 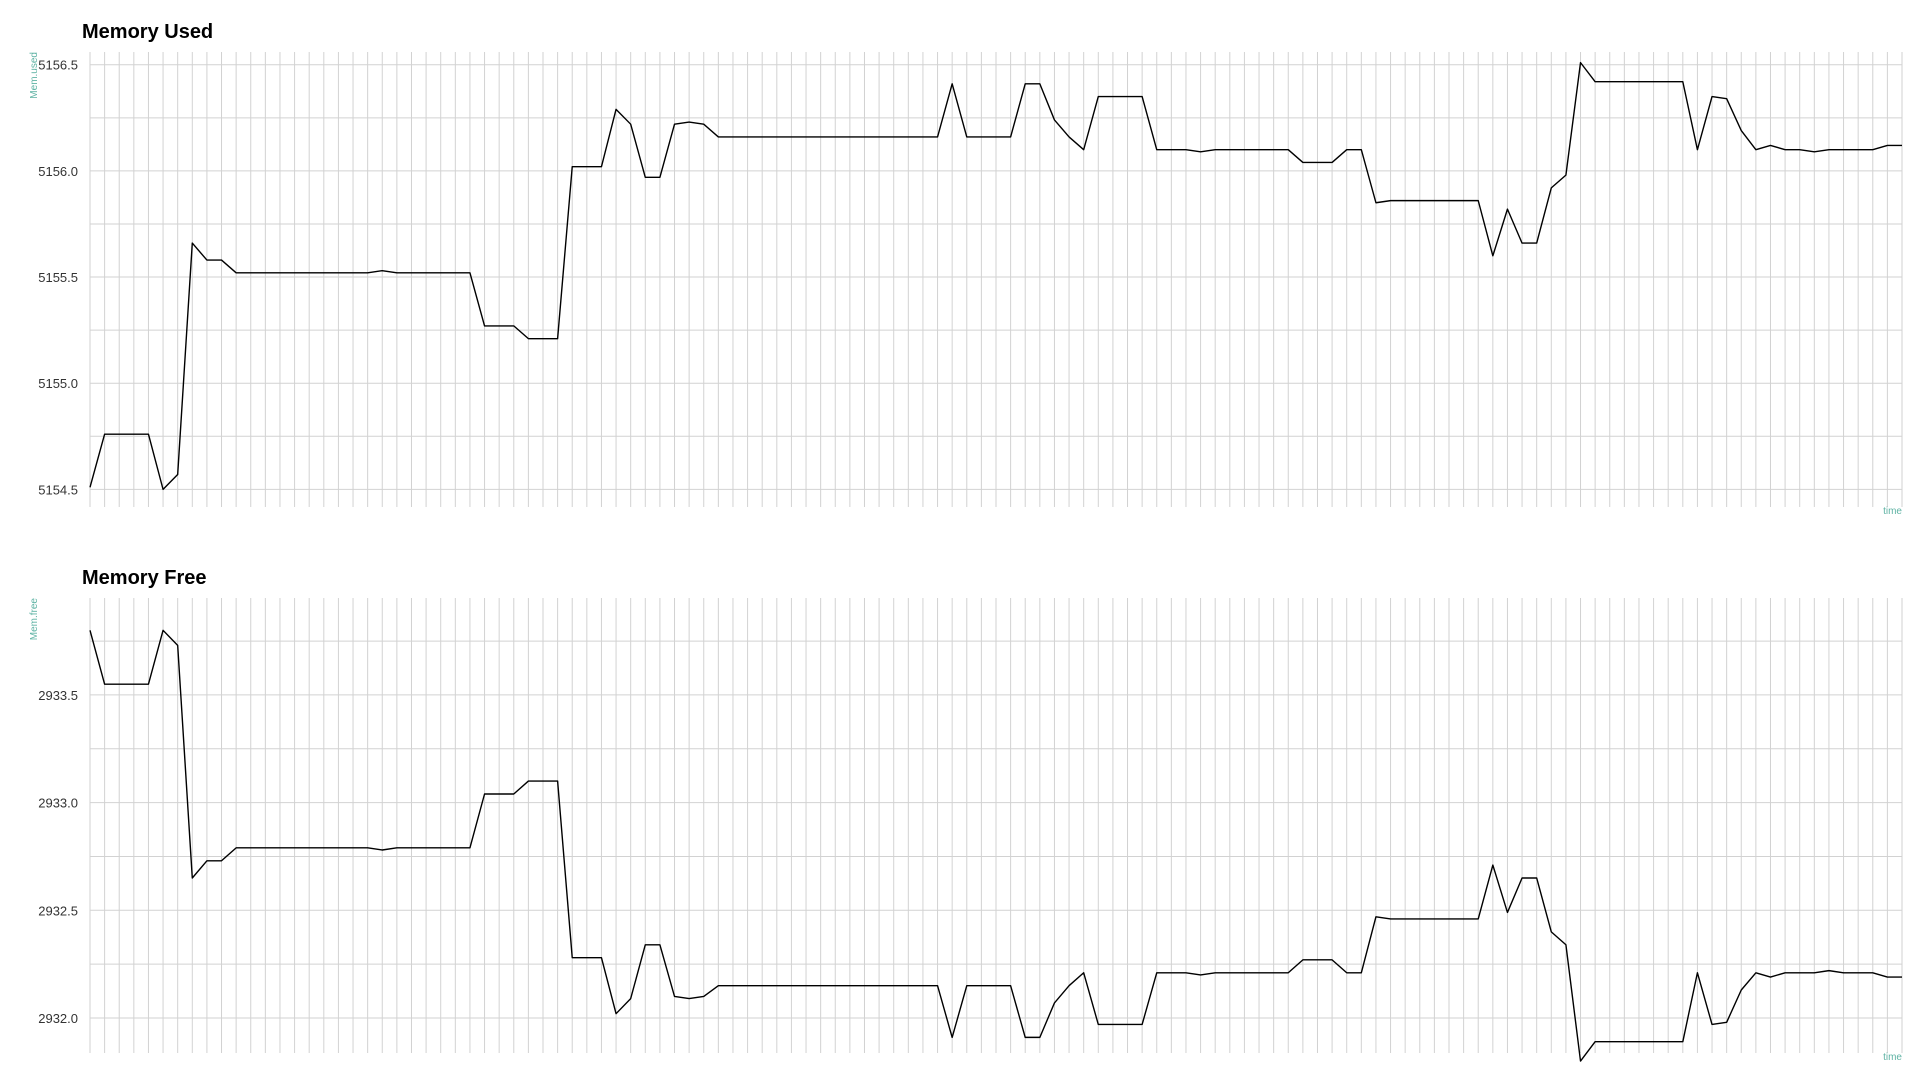 I want to click on y-tick-label: 5156.0, so click(x=58, y=171).